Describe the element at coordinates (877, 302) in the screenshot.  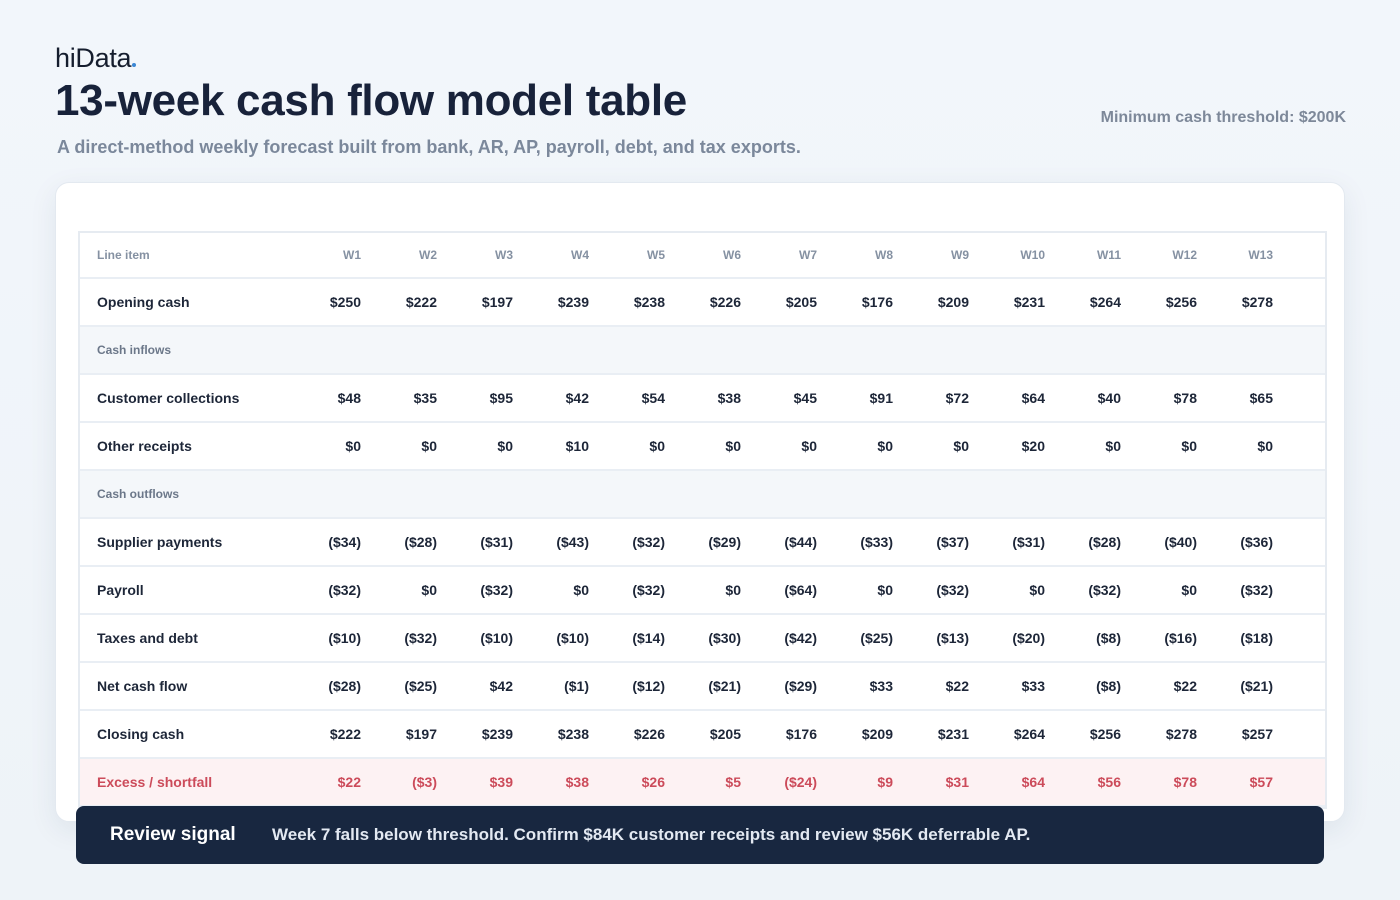
I see `table-cell: $176` at that location.